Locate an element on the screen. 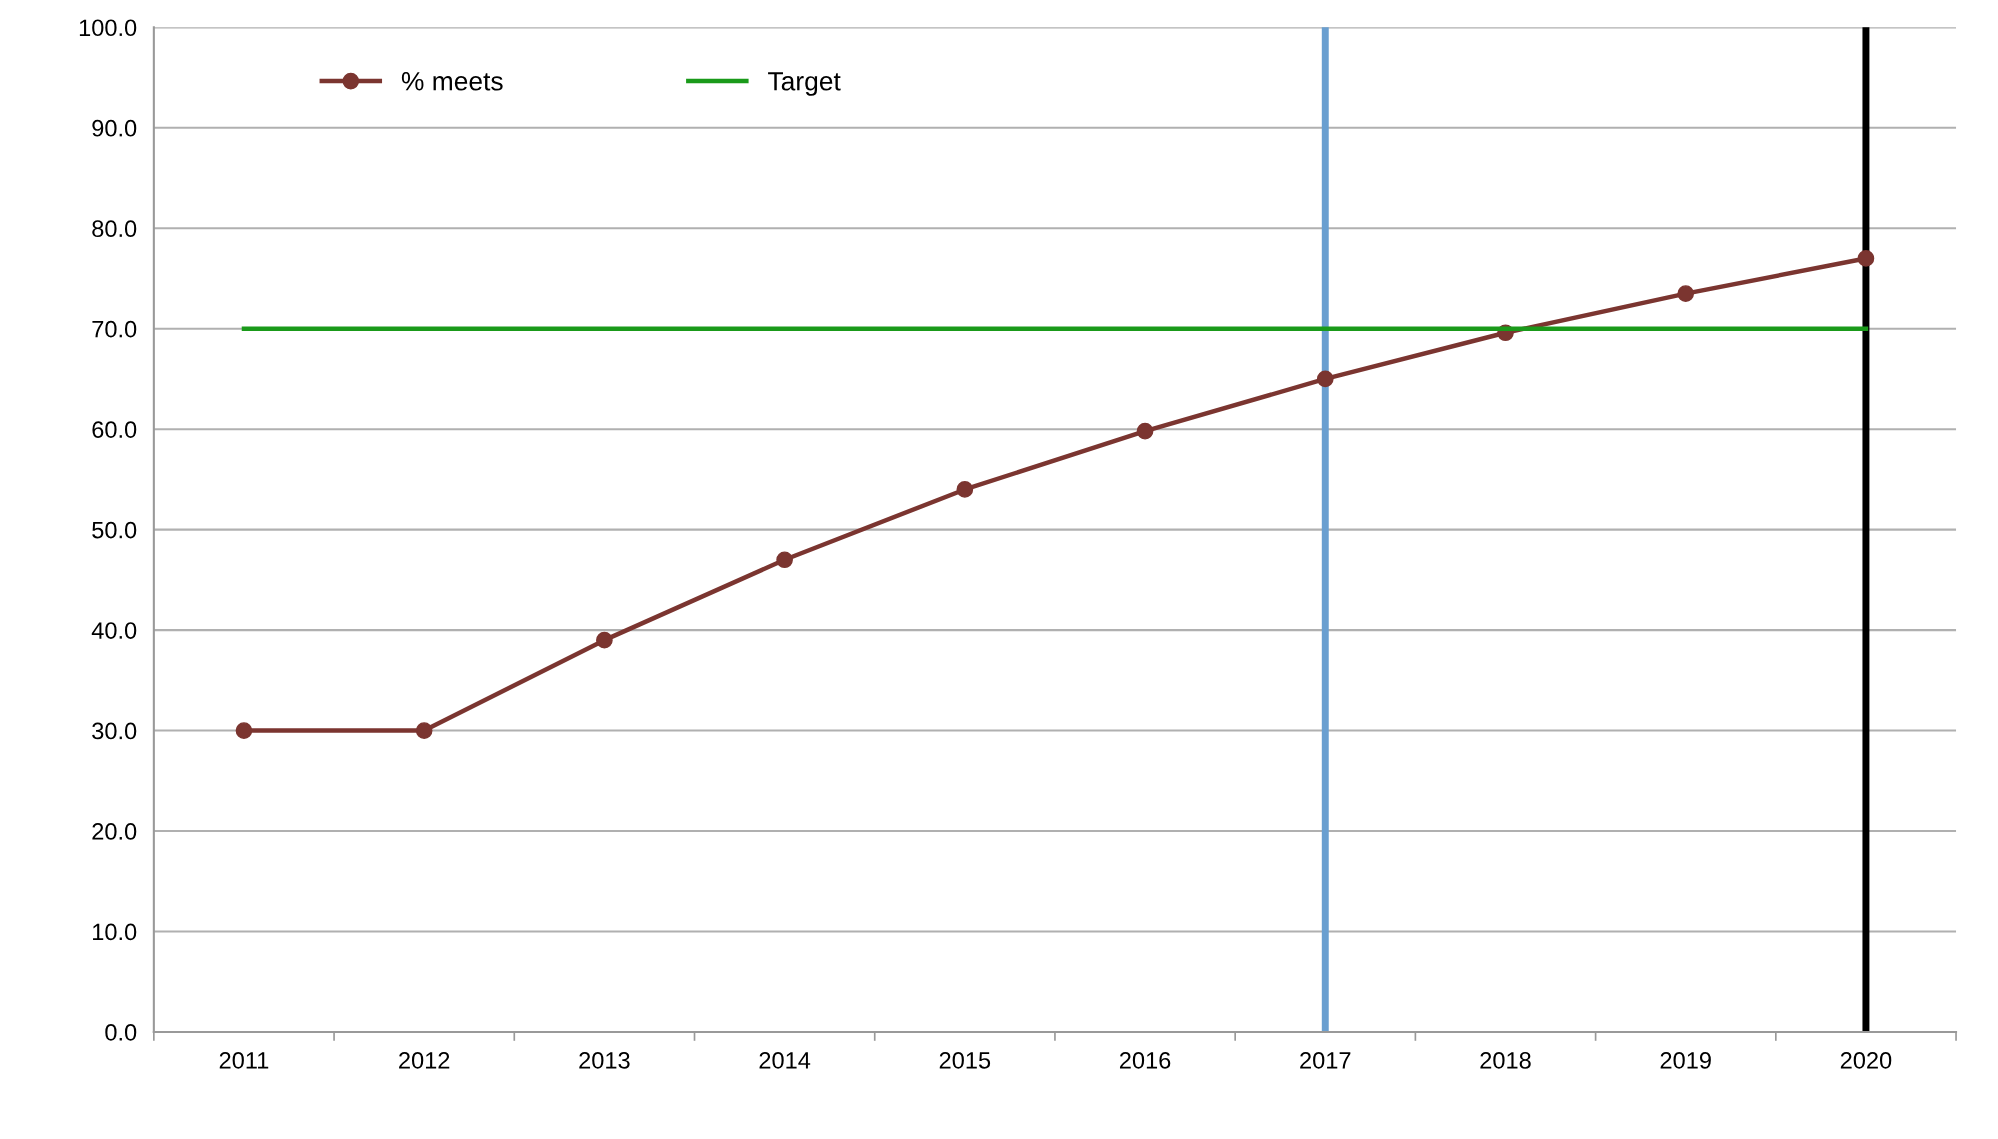 The height and width of the screenshot is (1139, 1998). x-tick-label: 2018 is located at coordinates (1505, 1060).